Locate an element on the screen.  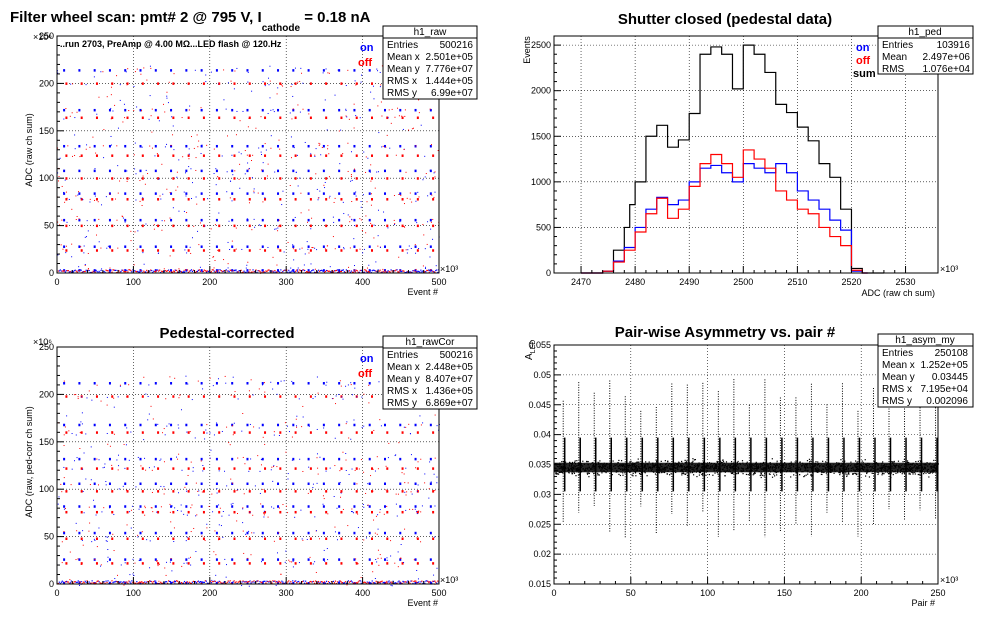
x-tick-label: 2480 is located at coordinates (635, 282).